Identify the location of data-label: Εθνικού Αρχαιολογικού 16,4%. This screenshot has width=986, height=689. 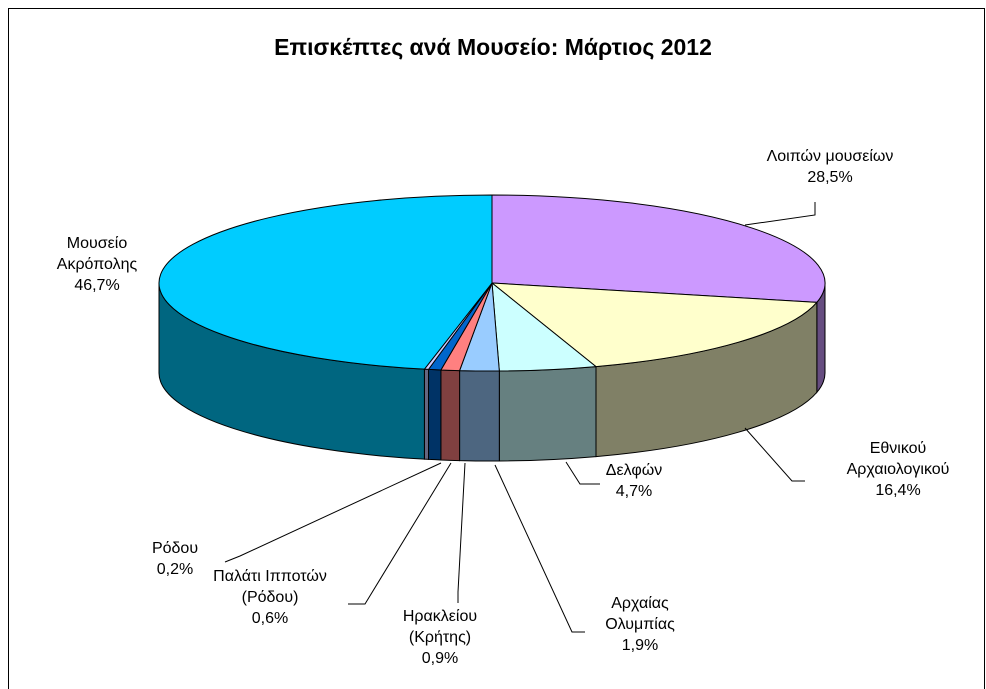
(898, 469).